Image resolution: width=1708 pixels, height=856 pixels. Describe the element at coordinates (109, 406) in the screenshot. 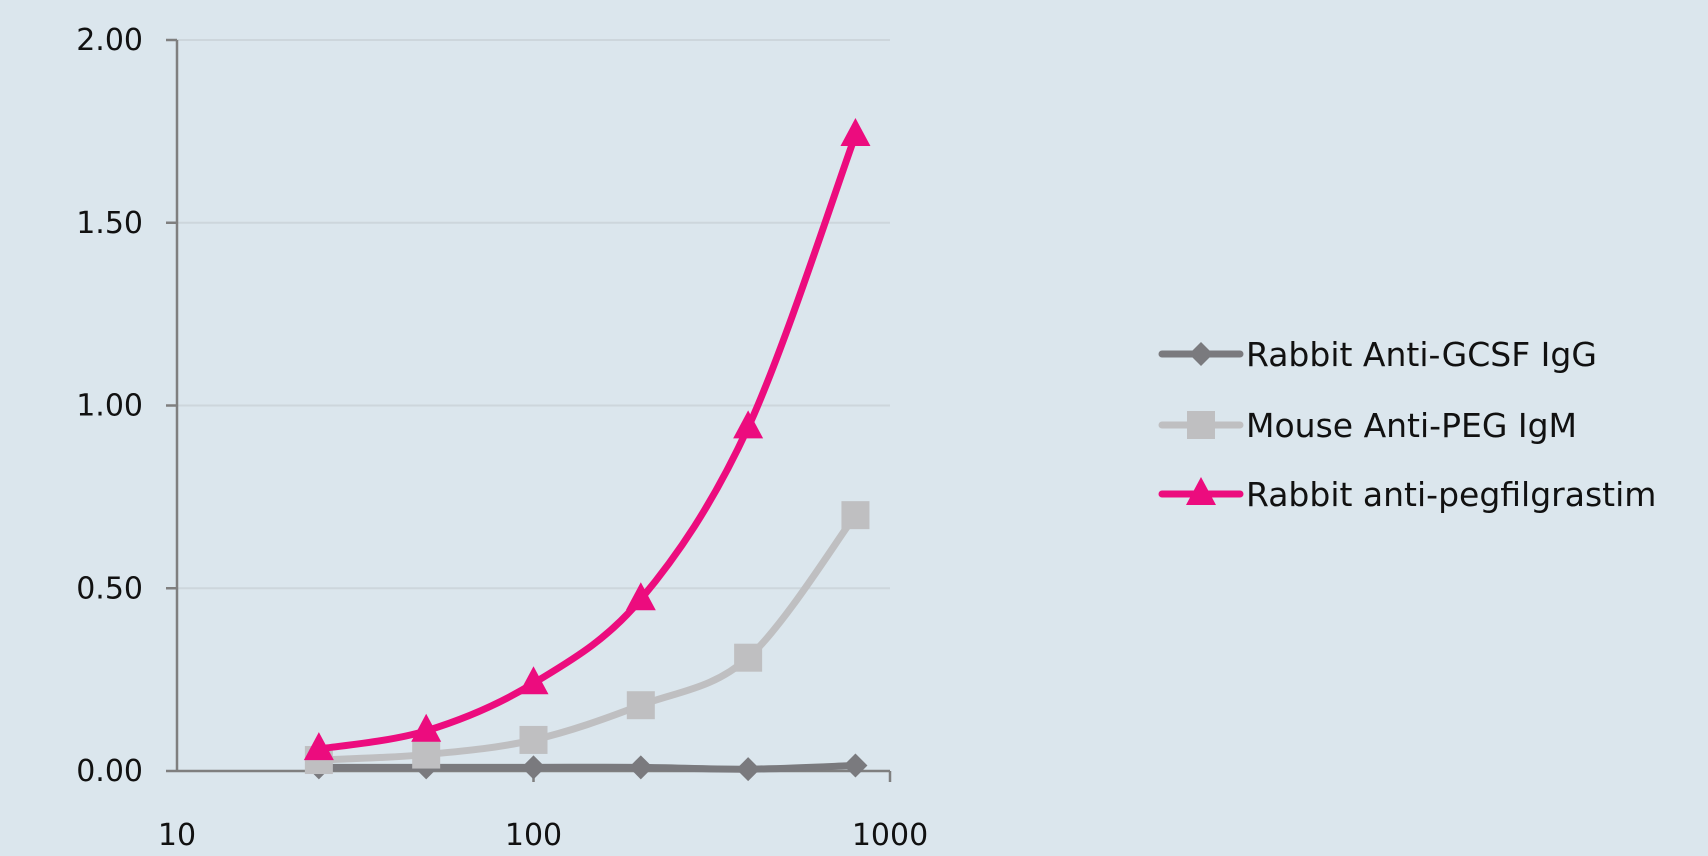

I see `y-tick-label: 1.00` at that location.